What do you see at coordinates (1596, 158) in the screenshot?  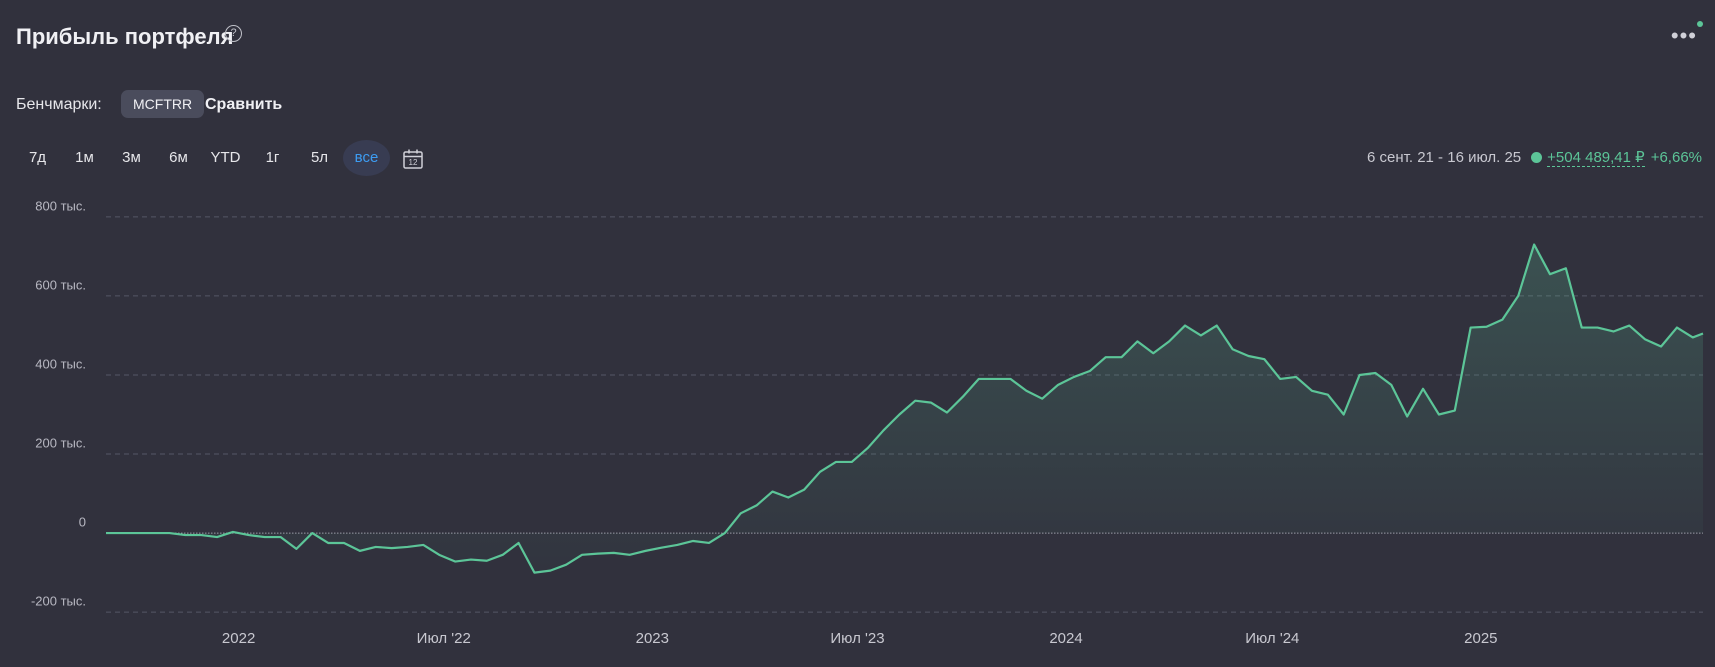 I see `change-absolute: +504 489,41 ₽` at bounding box center [1596, 158].